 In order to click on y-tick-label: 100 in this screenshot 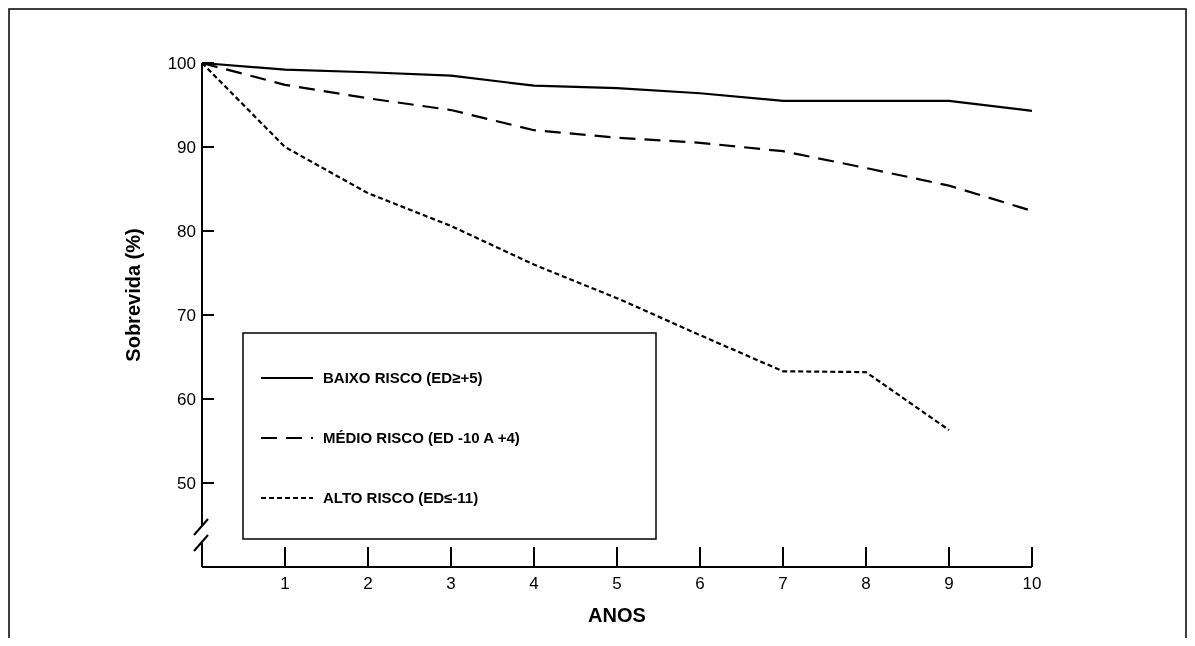, I will do `click(181, 63)`.